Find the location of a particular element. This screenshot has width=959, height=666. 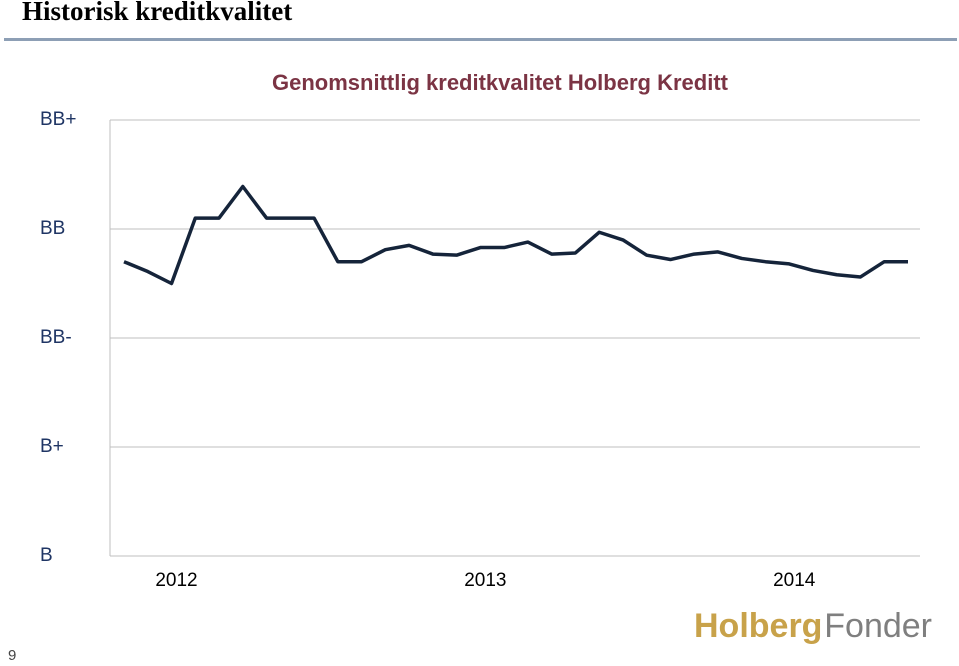

x-tick-label: 2012 is located at coordinates (176, 580).